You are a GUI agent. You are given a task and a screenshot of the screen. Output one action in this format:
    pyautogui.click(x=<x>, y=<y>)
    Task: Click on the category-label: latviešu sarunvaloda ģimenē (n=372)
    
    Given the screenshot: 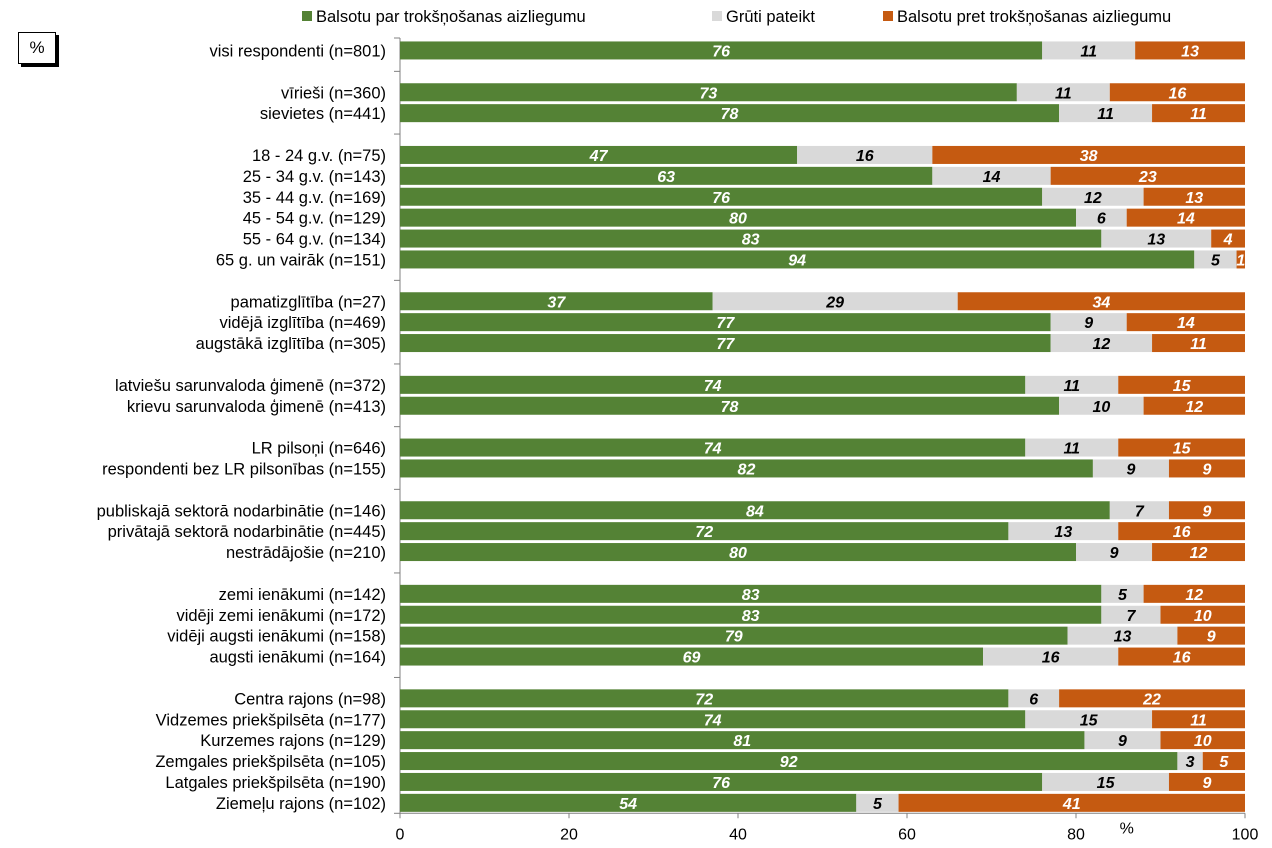 What is the action you would take?
    pyautogui.click(x=250, y=386)
    